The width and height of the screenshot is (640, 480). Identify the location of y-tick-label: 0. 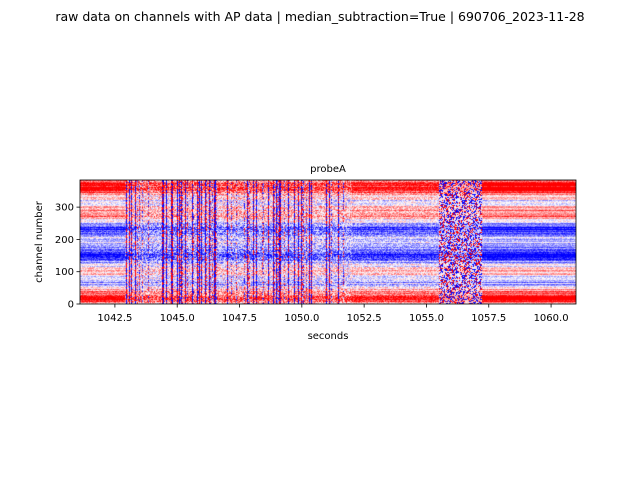
(71, 305).